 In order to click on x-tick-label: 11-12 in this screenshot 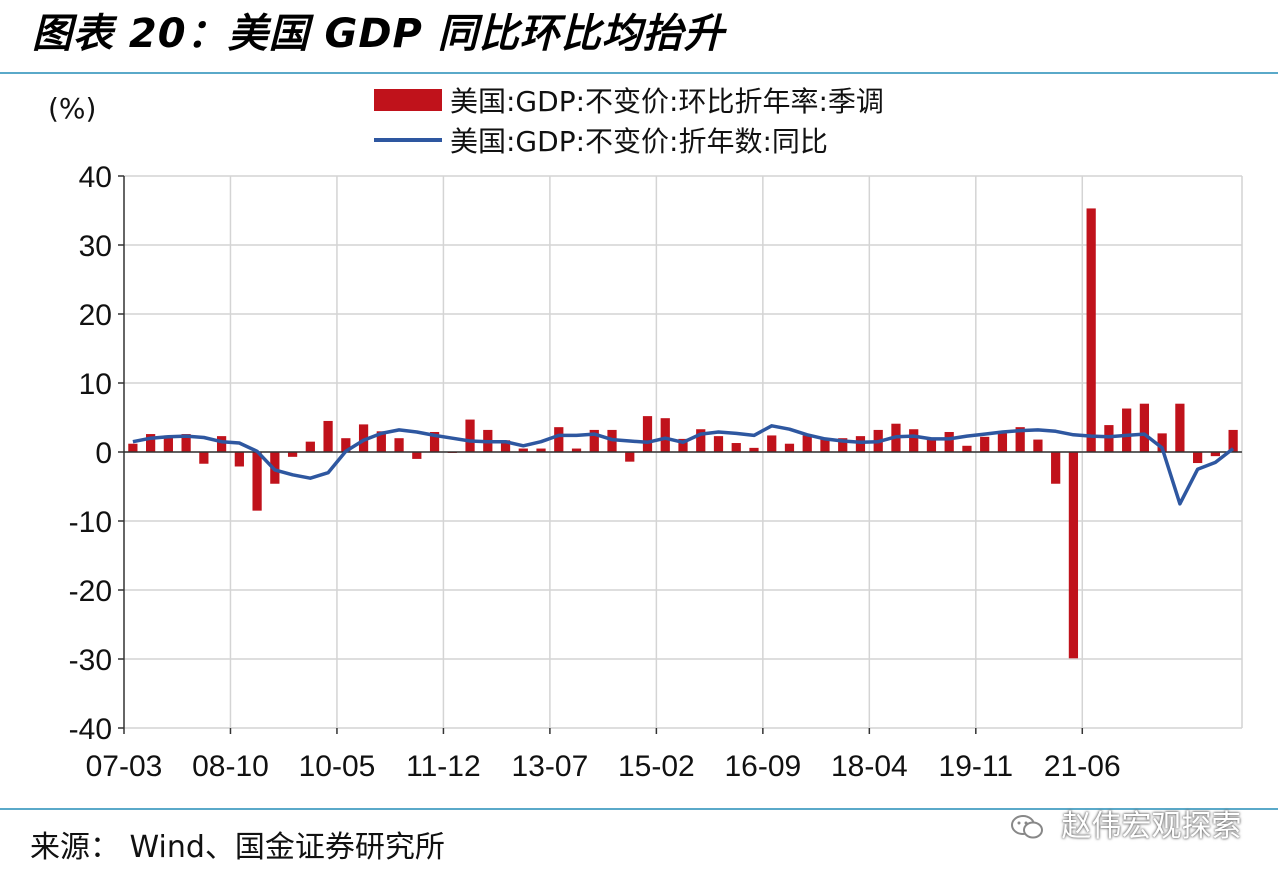, I will do `click(443, 766)`.